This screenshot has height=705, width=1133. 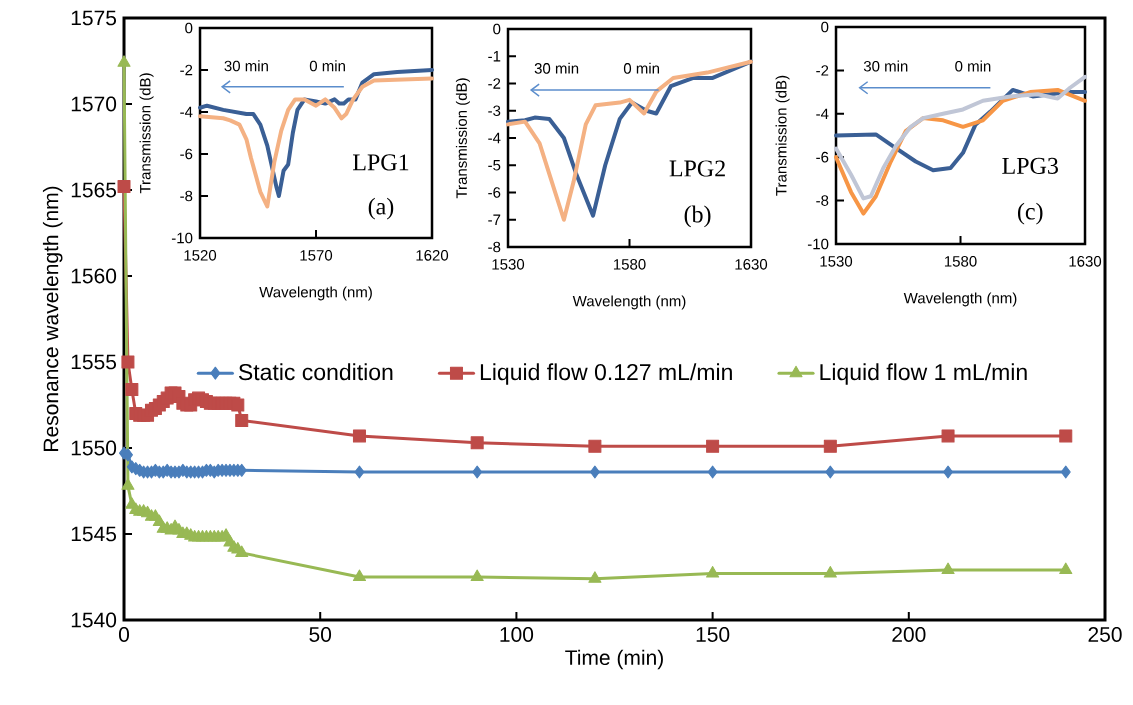 I want to click on x-tick-label: 100, so click(x=517, y=634).